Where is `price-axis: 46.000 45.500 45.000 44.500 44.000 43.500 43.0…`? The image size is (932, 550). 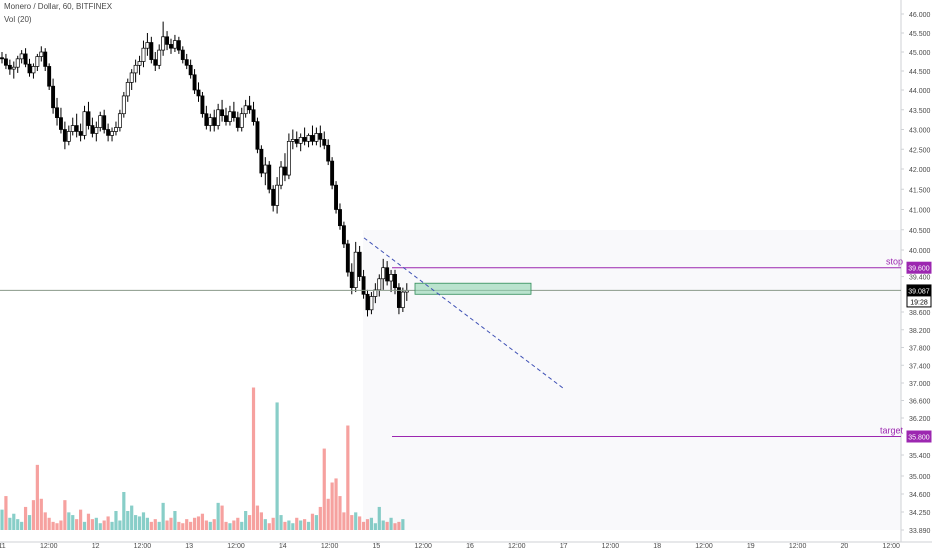
price-axis: 46.000 45.500 45.000 44.500 44.000 43.500 43.0… is located at coordinates (916, 273).